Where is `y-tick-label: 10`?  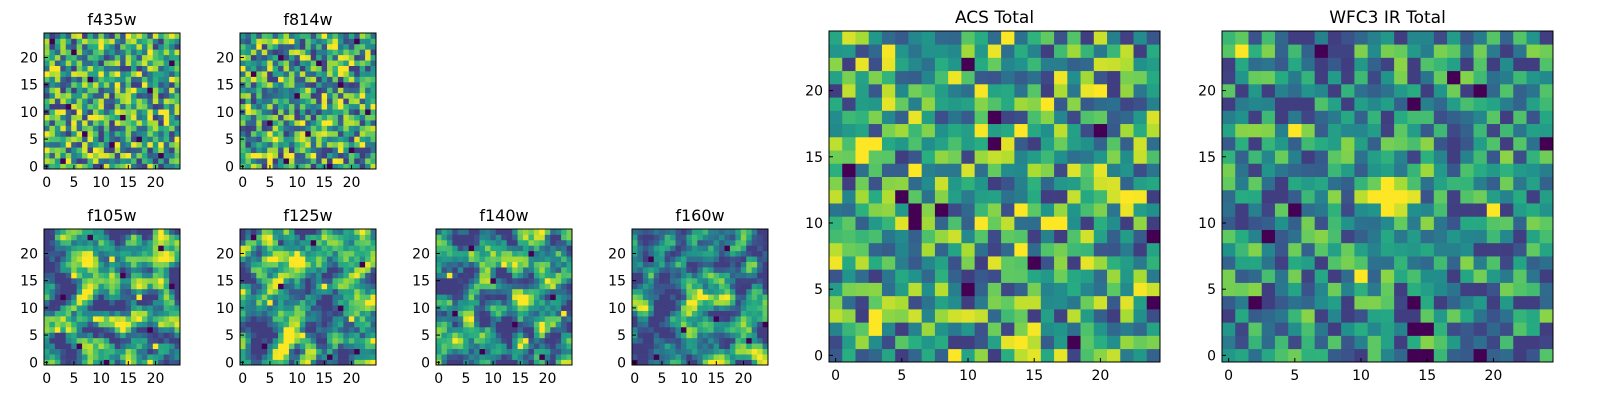
y-tick-label: 10 is located at coordinates (421, 309).